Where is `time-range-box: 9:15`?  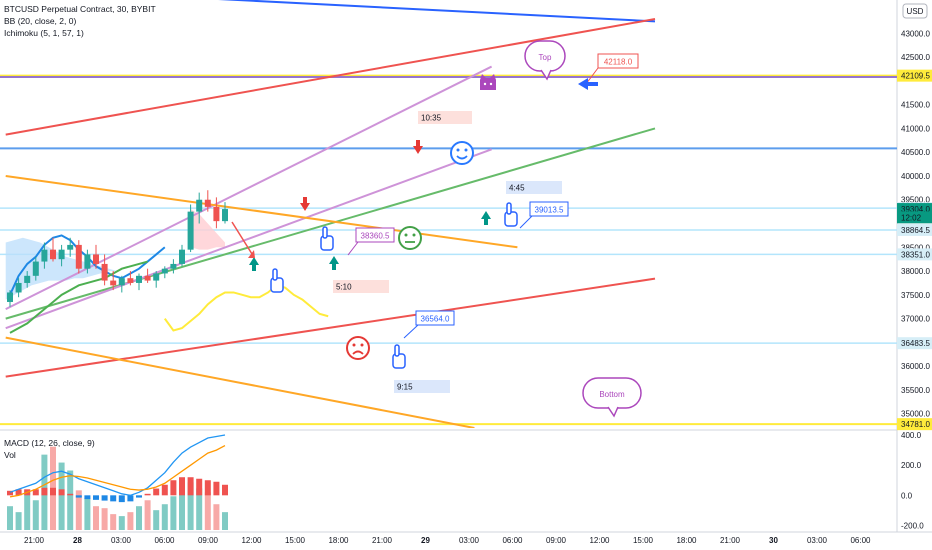 time-range-box: 9:15 is located at coordinates (422, 386).